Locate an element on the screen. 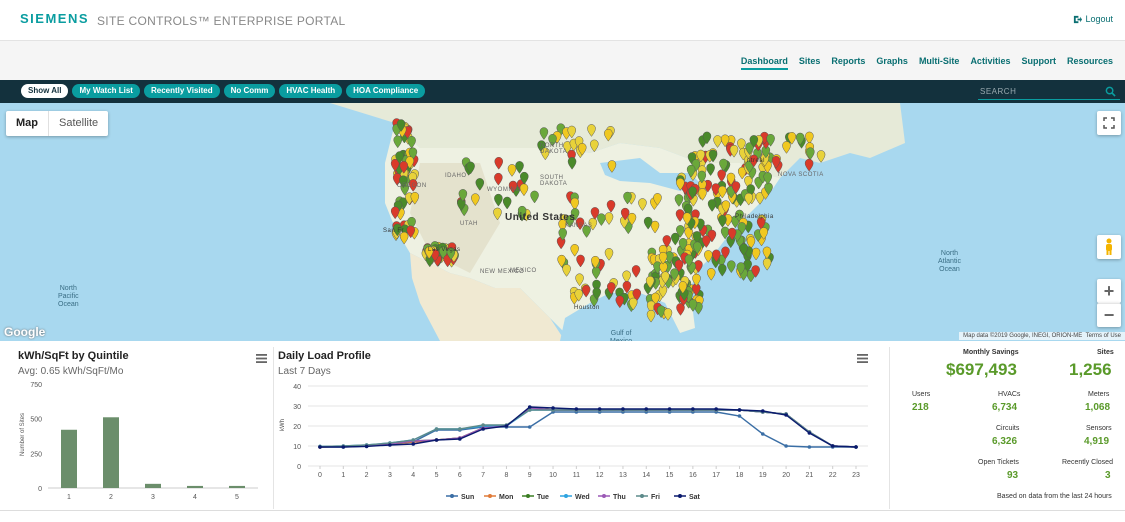 This screenshot has width=1125, height=522. zoom-out-button: − is located at coordinates (1109, 315).